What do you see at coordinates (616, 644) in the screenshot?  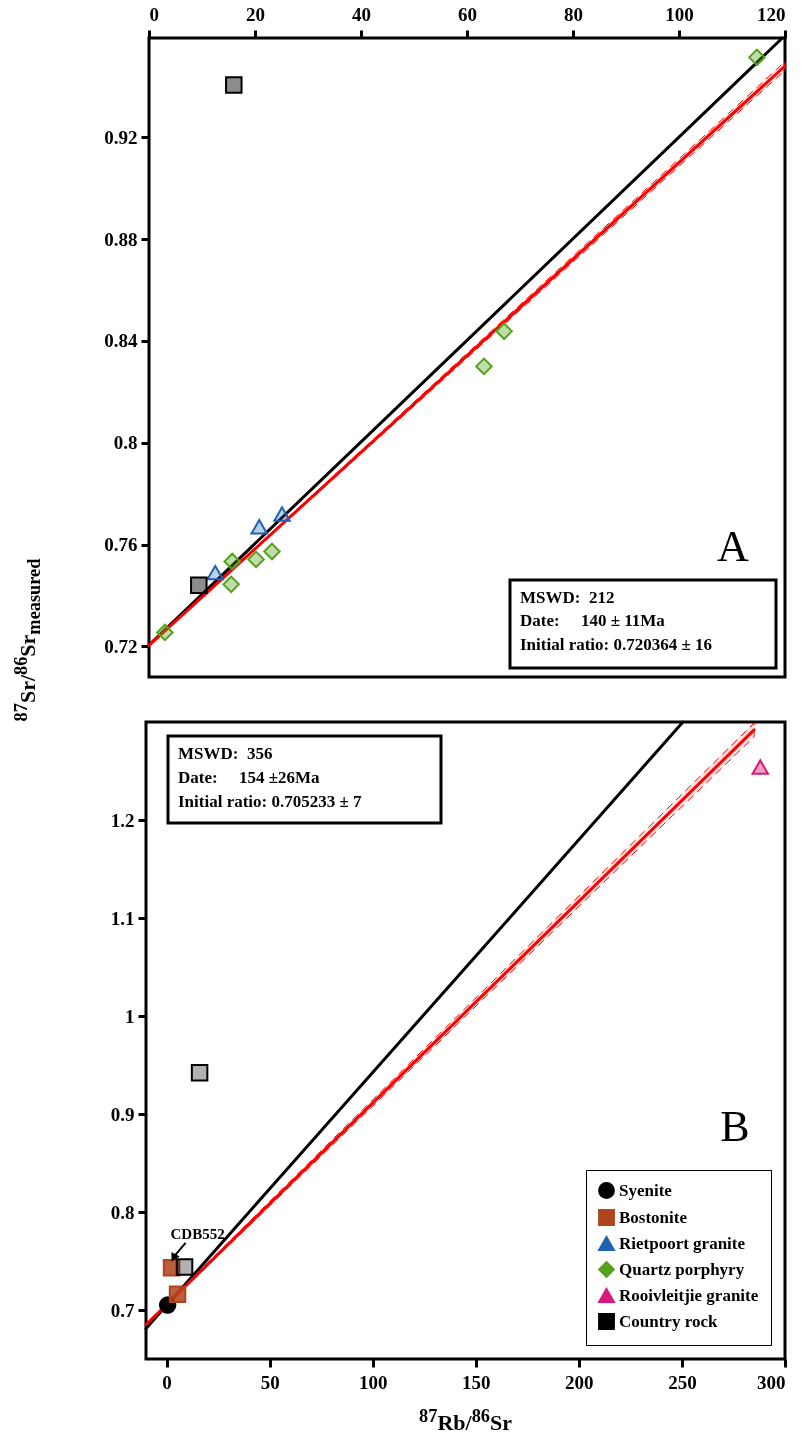 I see `annotation: Initial ratio: 0.720364 ± 16` at bounding box center [616, 644].